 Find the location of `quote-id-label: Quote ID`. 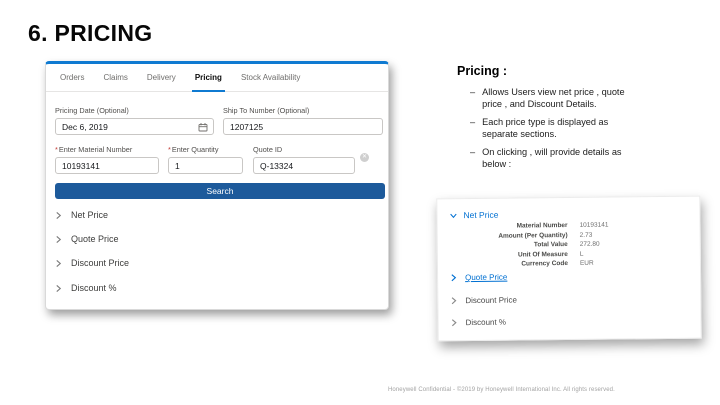

quote-id-label: Quote ID is located at coordinates (268, 149).